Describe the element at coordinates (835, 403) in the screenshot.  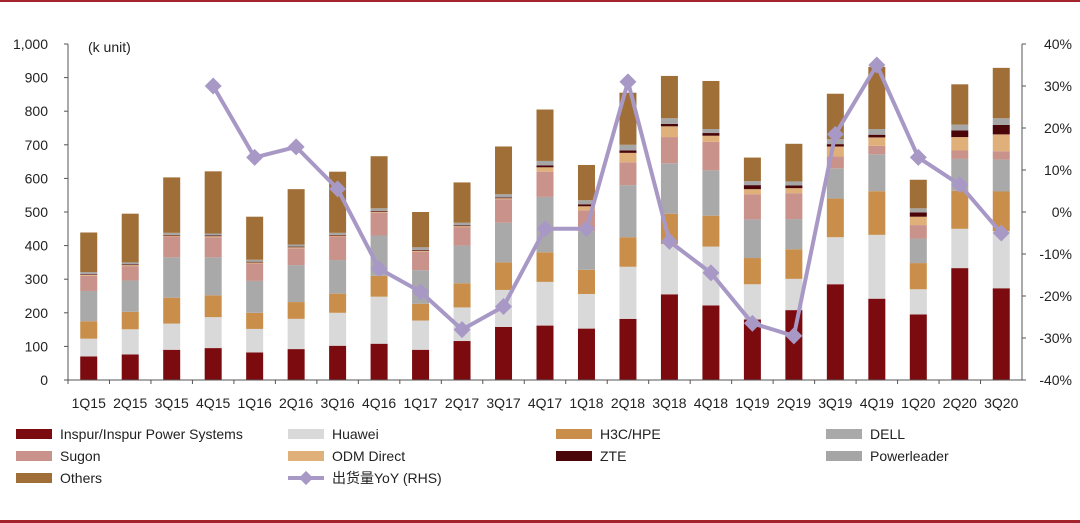
I see `x-tick-label: 3Q19` at that location.